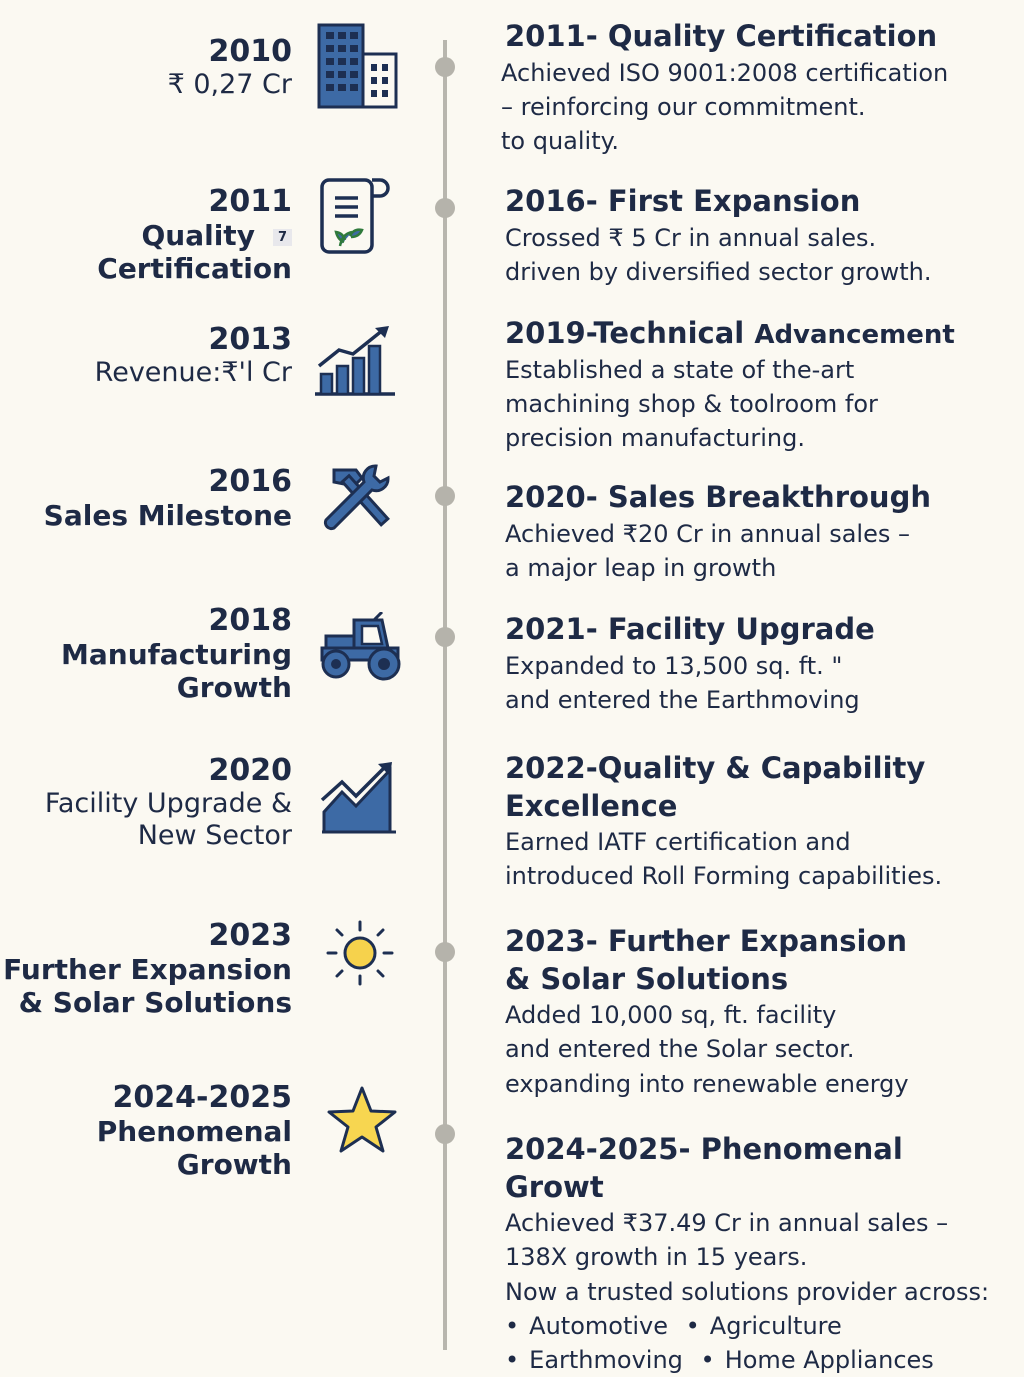  What do you see at coordinates (357, 66) in the screenshot?
I see `office-building-icon` at bounding box center [357, 66].